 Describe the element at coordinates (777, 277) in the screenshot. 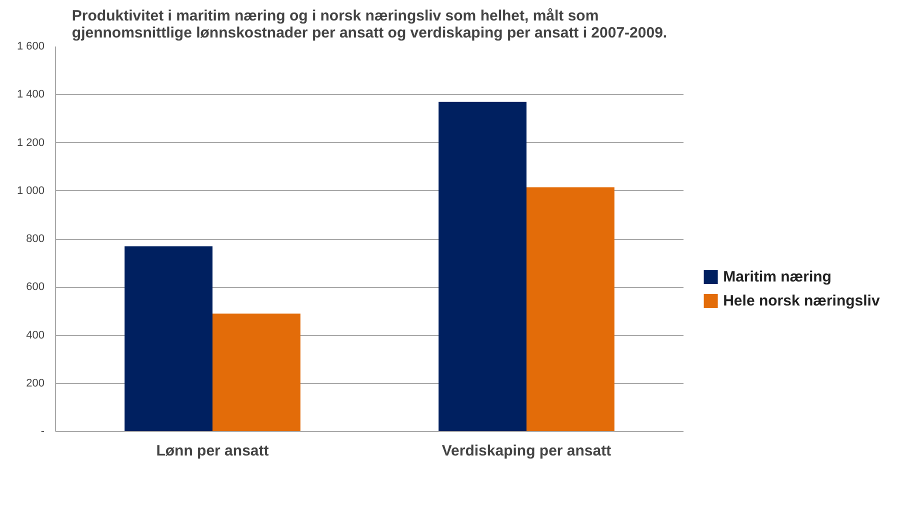

I see `legend-label: Maritim næring` at that location.